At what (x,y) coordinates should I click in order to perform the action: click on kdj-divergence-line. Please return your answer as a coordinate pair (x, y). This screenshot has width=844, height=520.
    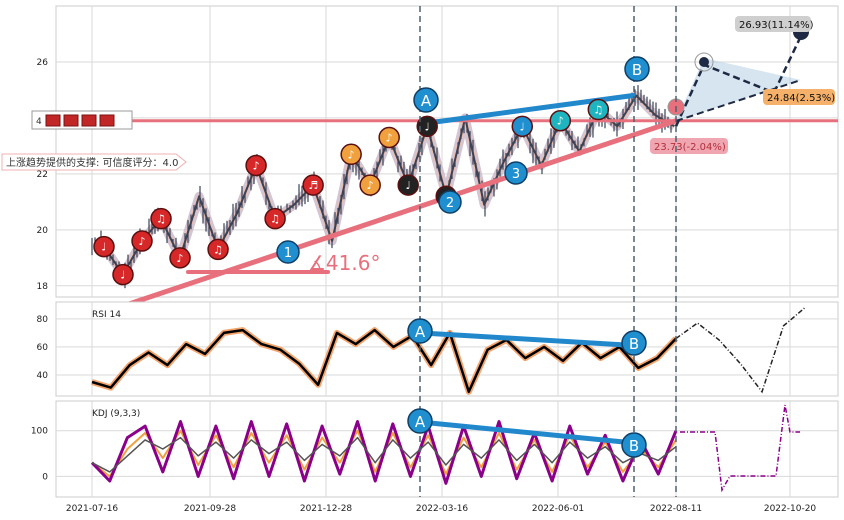
    Looking at the image, I should click on (527, 432).